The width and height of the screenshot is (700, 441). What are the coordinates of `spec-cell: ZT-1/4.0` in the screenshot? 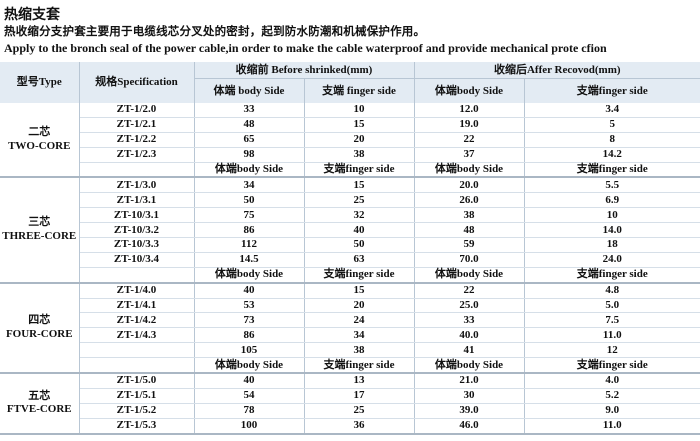 It's located at (137, 290).